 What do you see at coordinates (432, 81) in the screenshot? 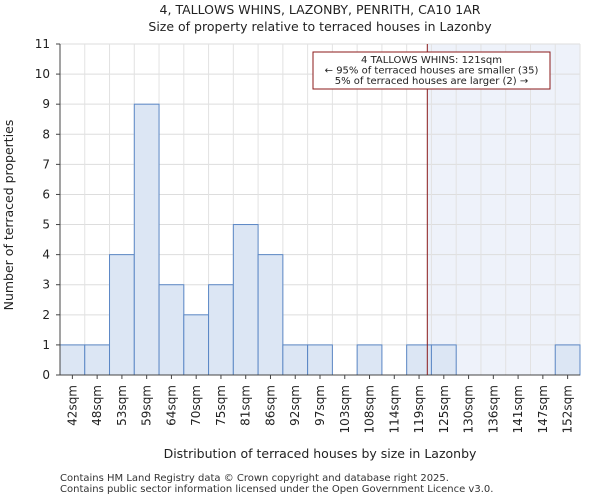
I see `annotation-line-3: 5% of terraced houses are larger (2) →` at bounding box center [432, 81].